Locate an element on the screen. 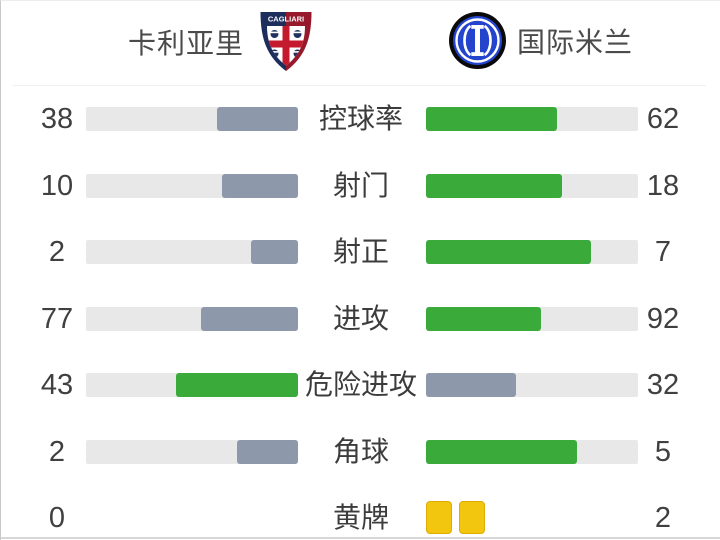 This screenshot has width=720, height=540. away-value: 18 is located at coordinates (663, 186).